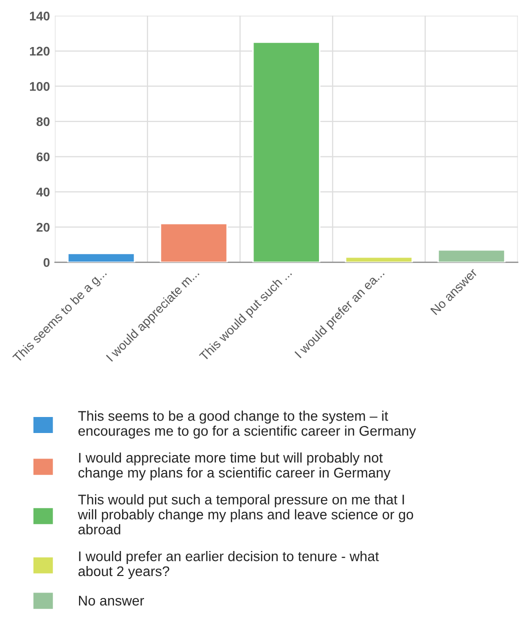 The width and height of the screenshot is (523, 632). I want to click on y-tick-label: 20, so click(43, 227).